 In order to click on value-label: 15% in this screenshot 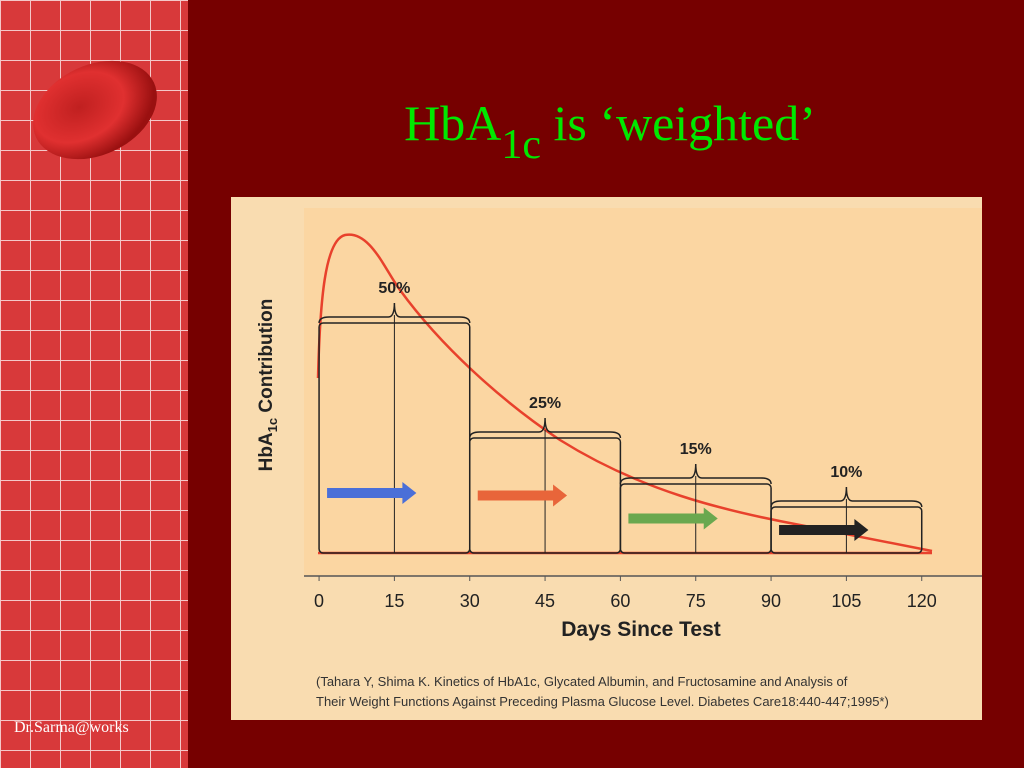, I will do `click(696, 449)`.